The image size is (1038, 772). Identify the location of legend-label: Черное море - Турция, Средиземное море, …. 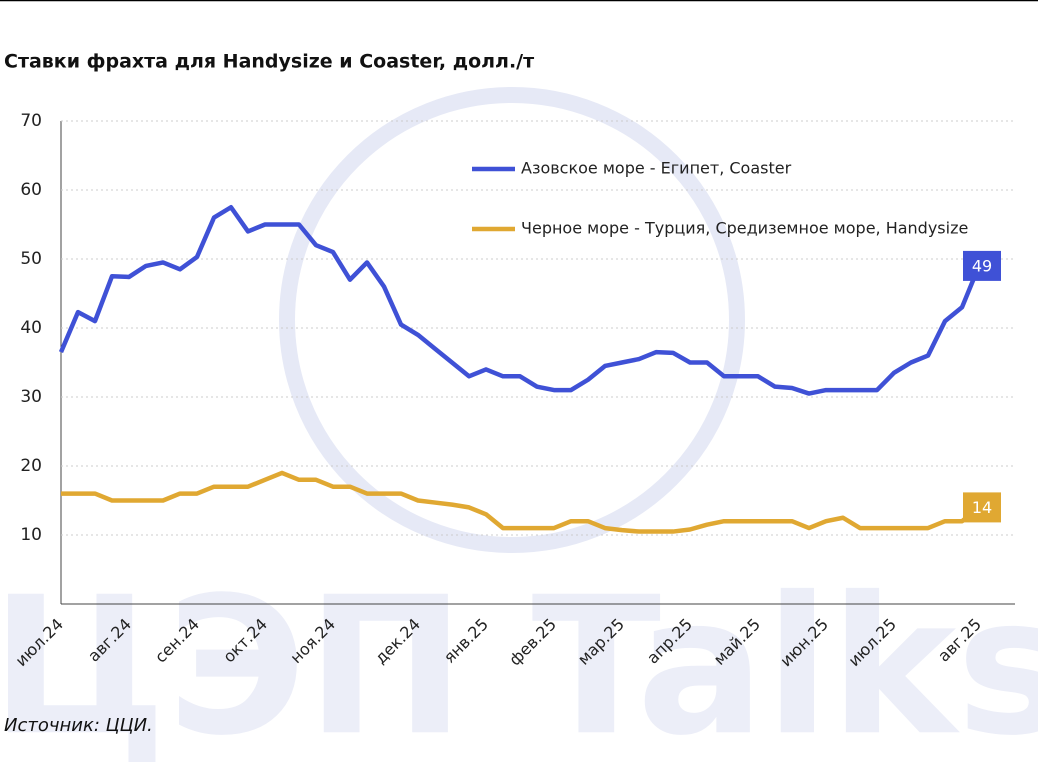
(744, 228).